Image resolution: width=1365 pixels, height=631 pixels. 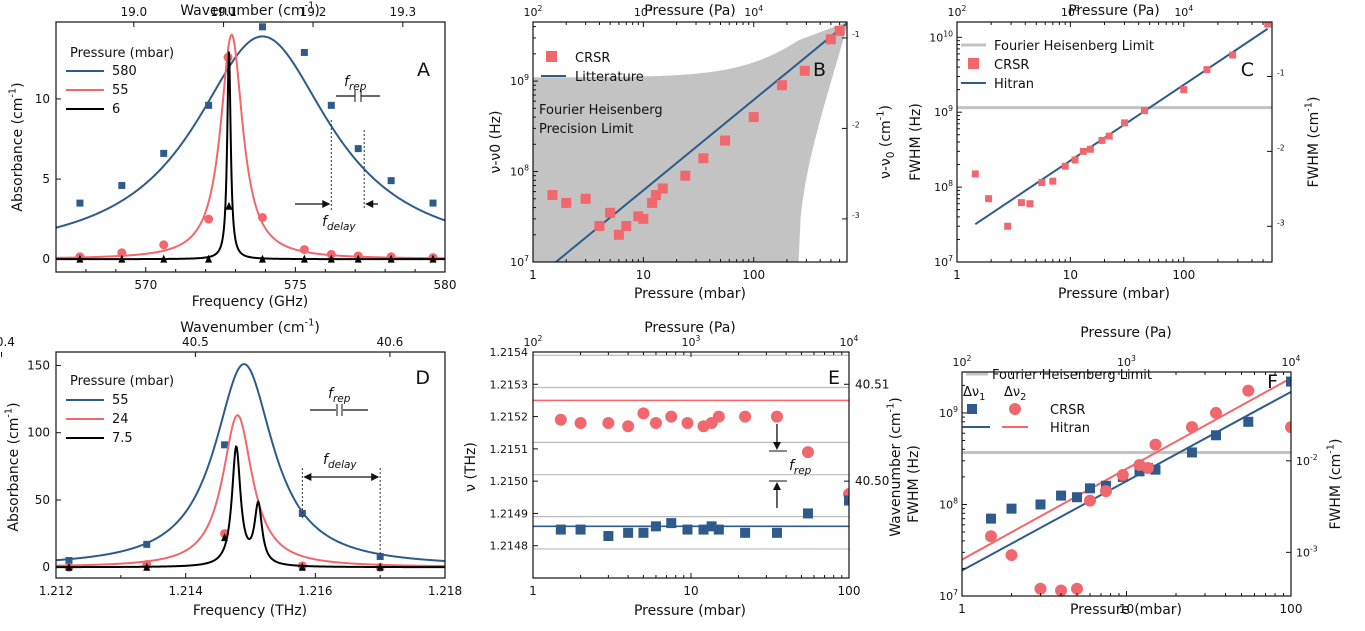 What do you see at coordinates (1114, 126) in the screenshot?
I see `plot-area` at bounding box center [1114, 126].